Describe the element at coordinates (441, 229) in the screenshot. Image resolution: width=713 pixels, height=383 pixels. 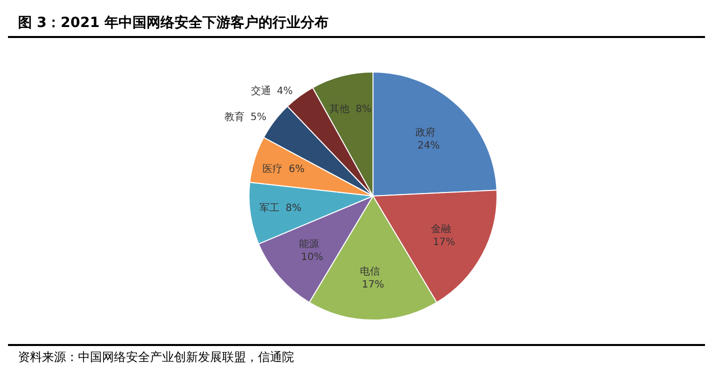
I see `slice-label: 金融` at that location.